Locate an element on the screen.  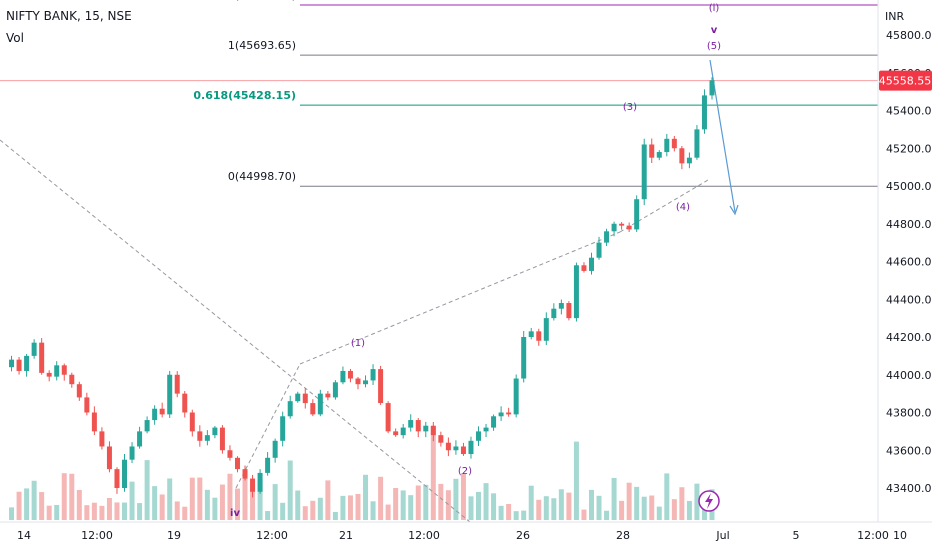
y-tick-label: 44400.00 is located at coordinates (909, 299).